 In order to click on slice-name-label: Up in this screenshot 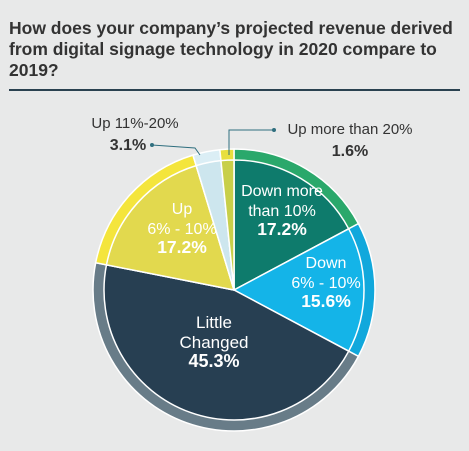, I will do `click(182, 209)`.